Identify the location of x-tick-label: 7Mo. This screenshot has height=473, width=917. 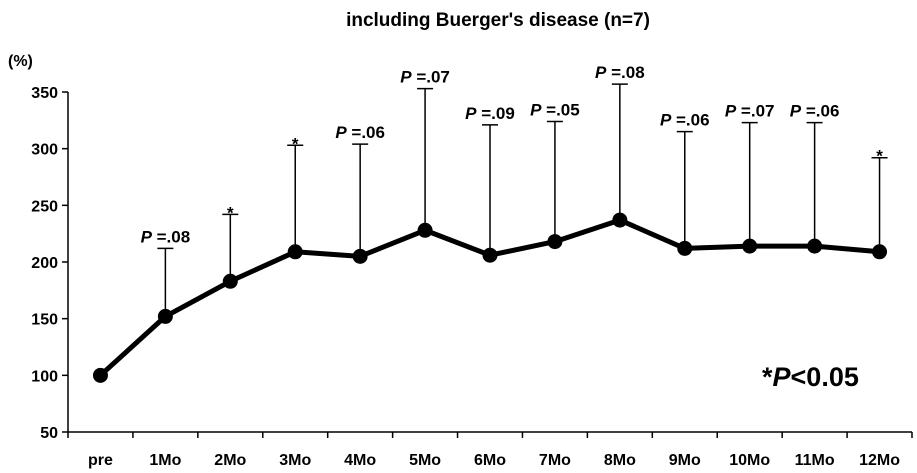
(555, 460).